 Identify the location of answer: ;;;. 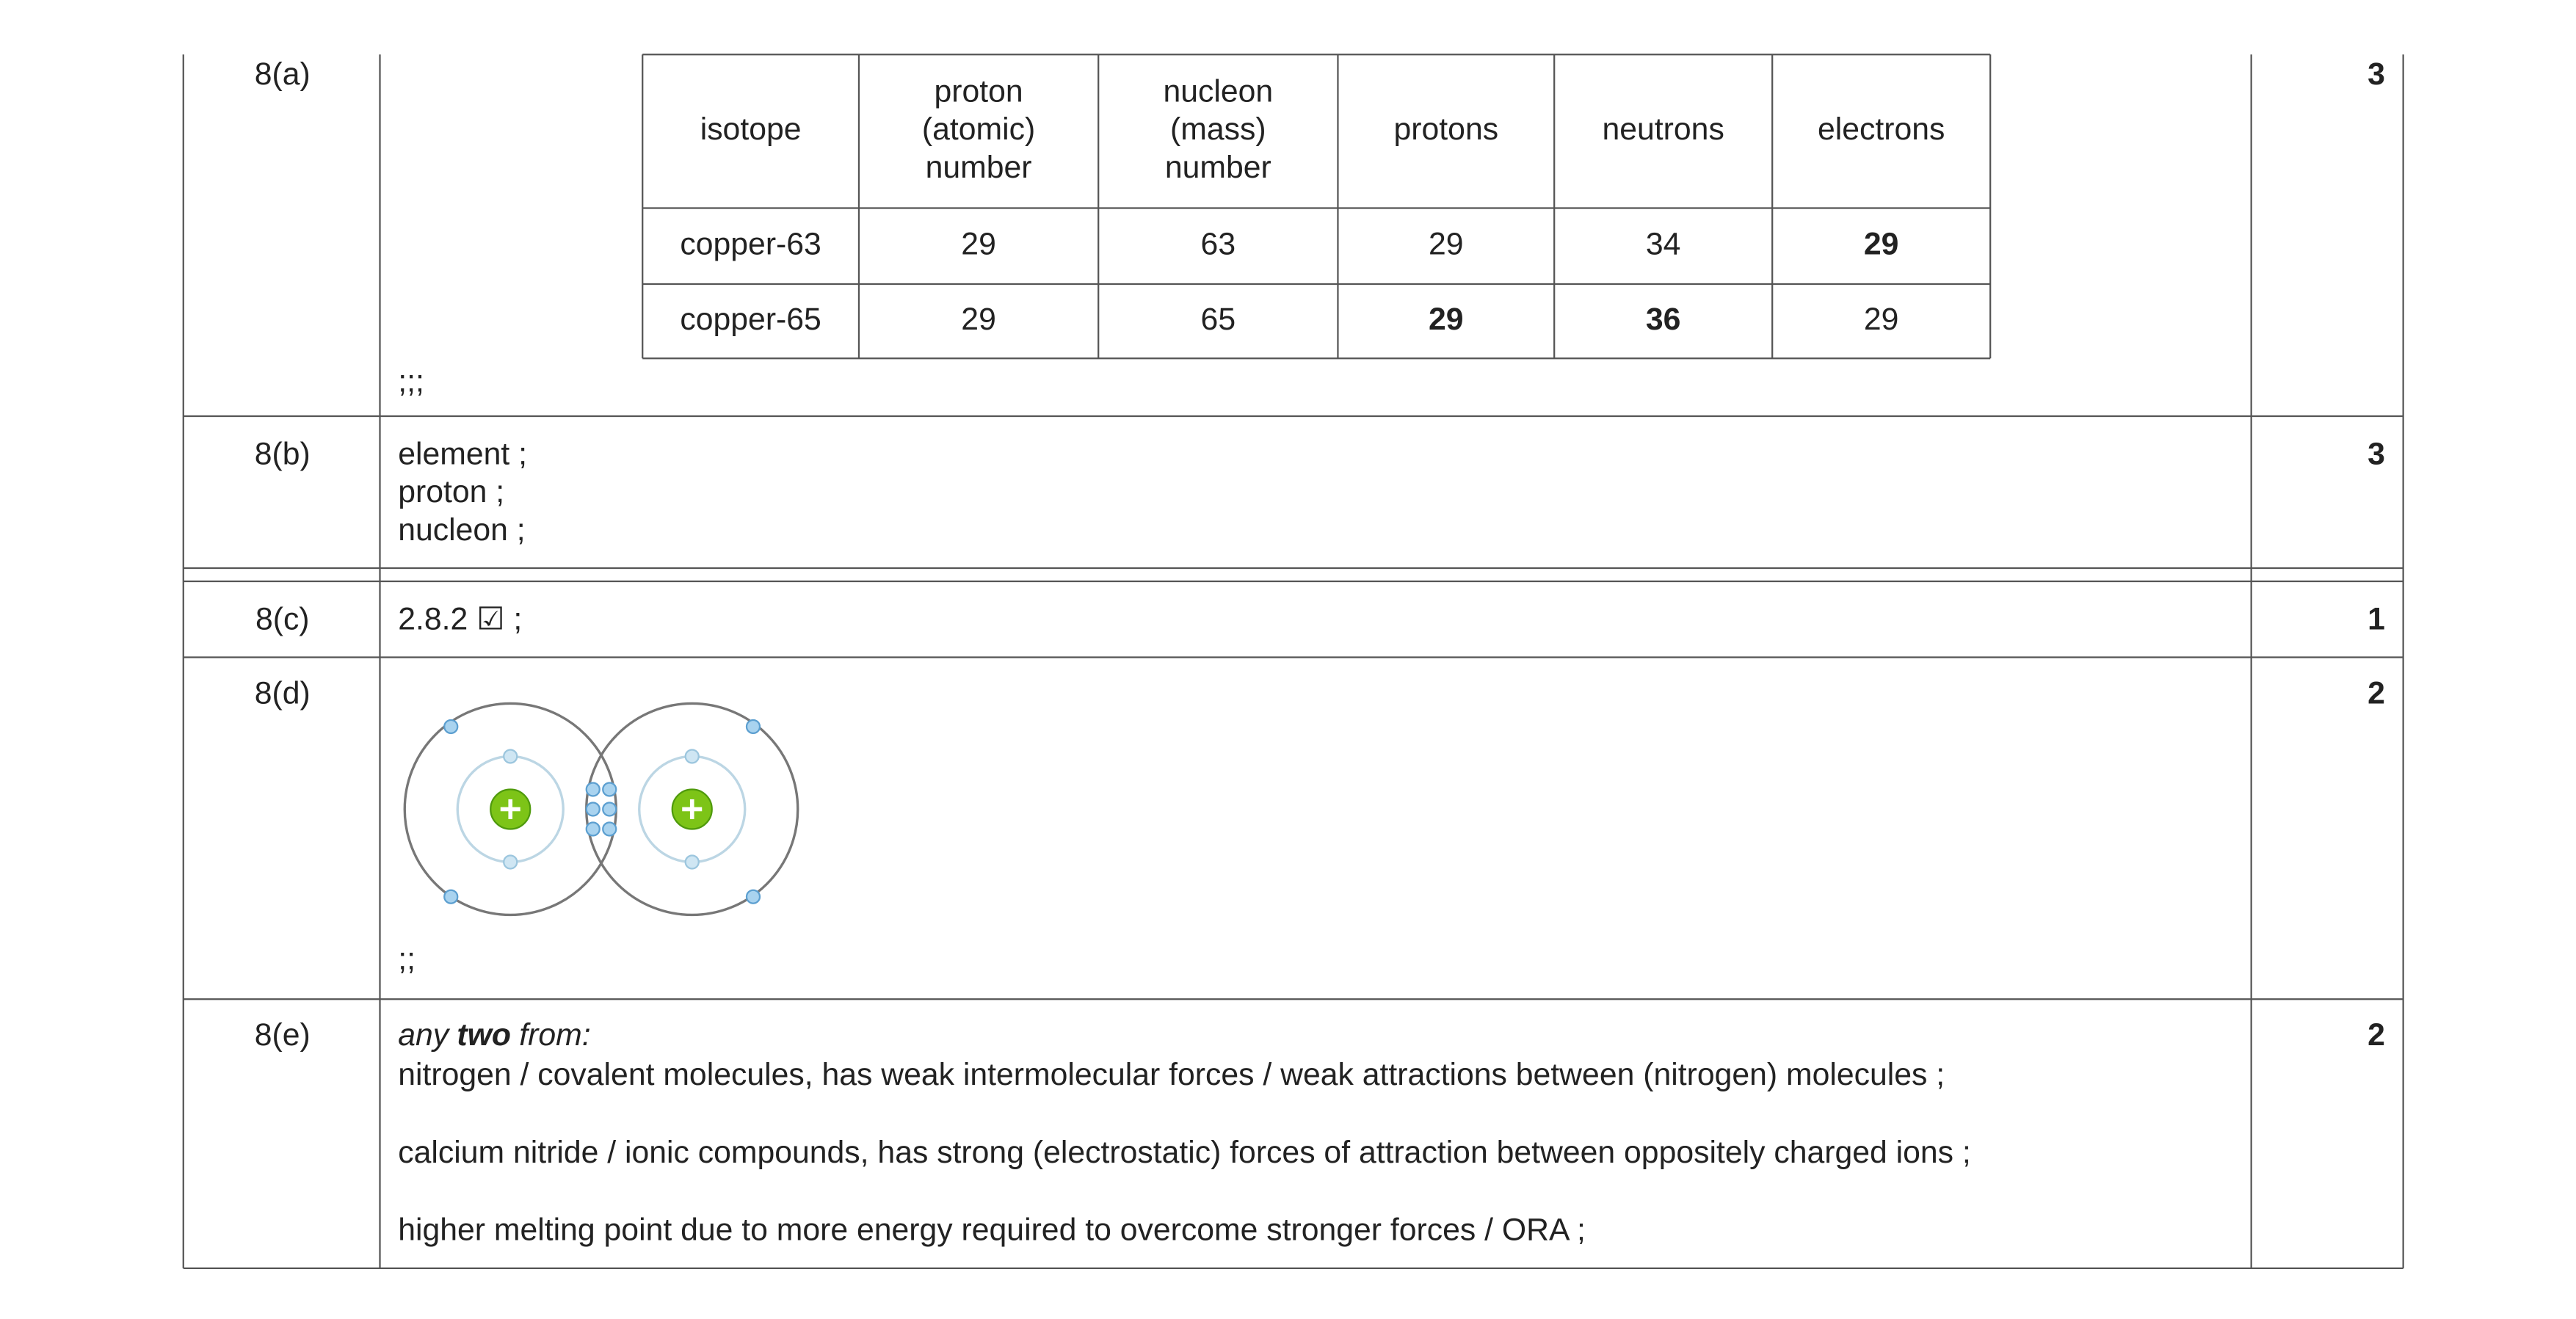
(411, 381).